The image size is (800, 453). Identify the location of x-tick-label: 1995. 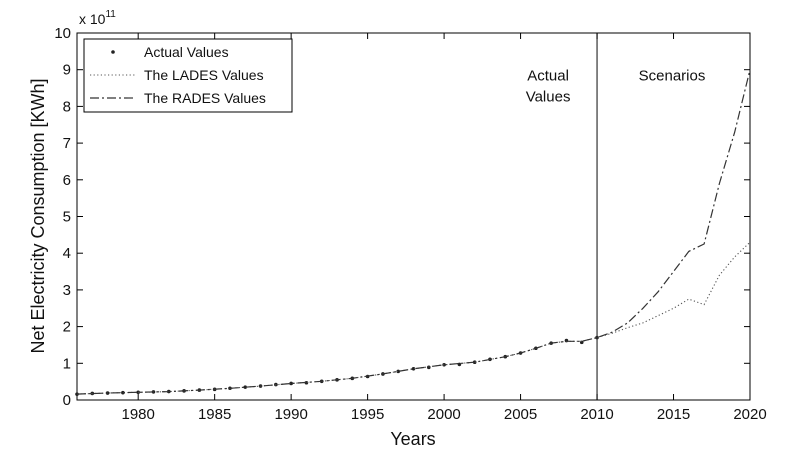
(367, 414).